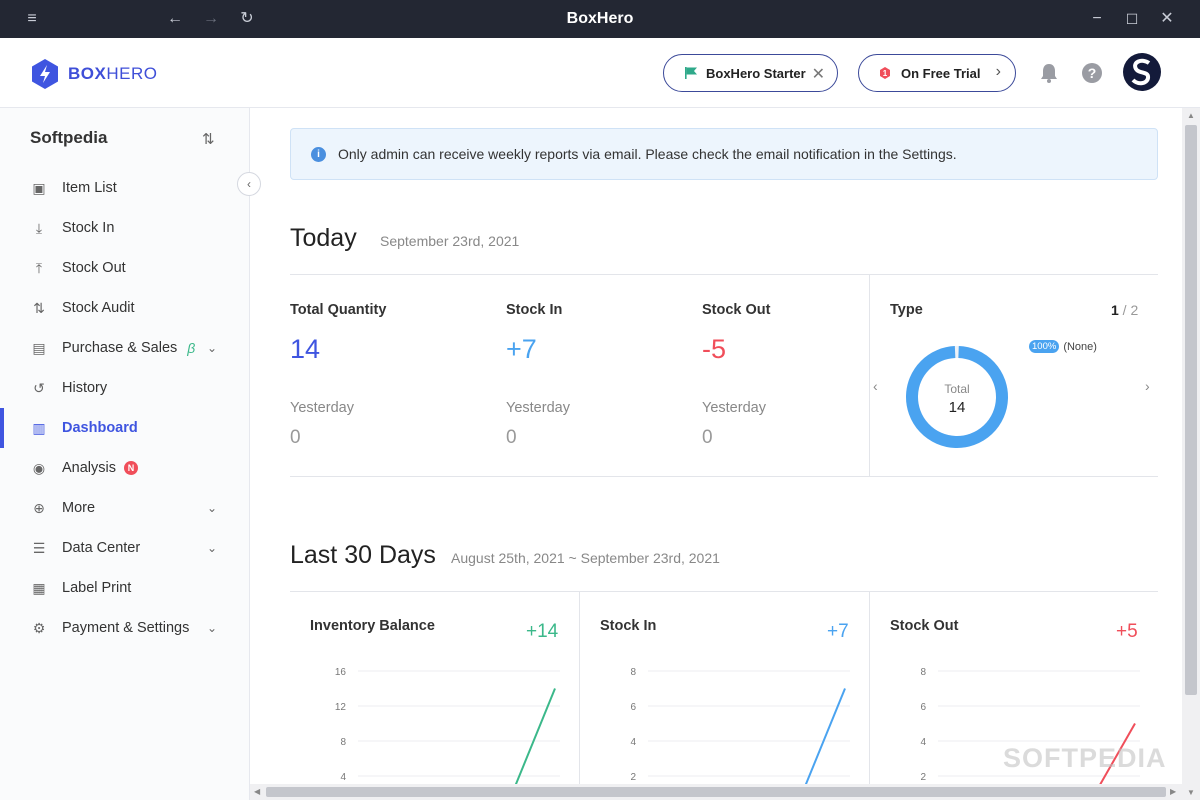  What do you see at coordinates (1080, 346) in the screenshot?
I see `legend-name: (None)` at bounding box center [1080, 346].